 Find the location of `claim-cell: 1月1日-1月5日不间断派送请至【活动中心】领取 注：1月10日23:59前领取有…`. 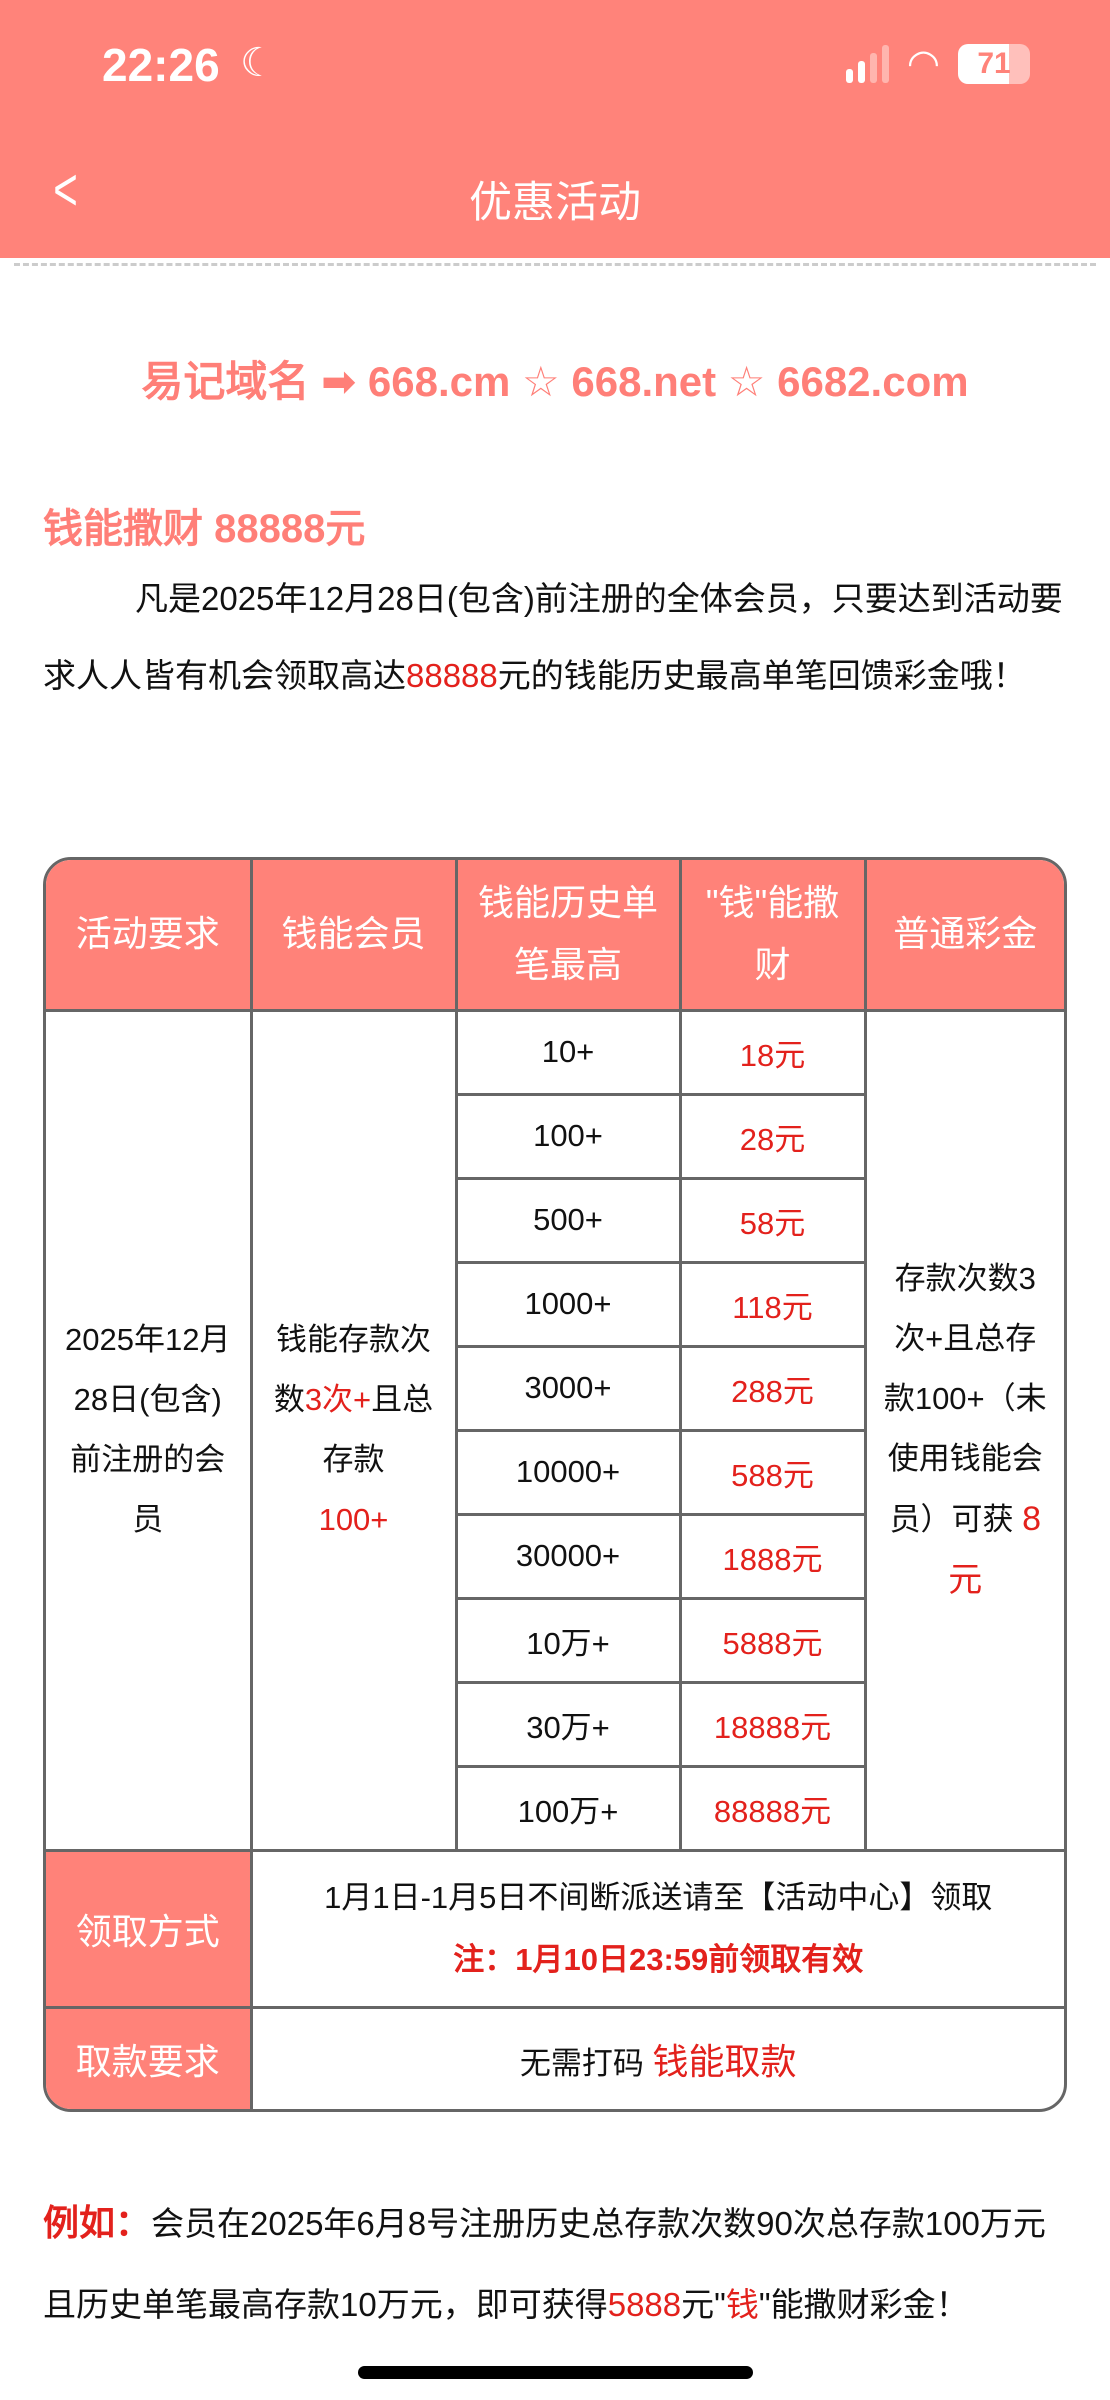

claim-cell: 1月1日-1月5日不间断派送请至【活动中心】领取 注：1月10日23:59前领取有… is located at coordinates (656, 1928).